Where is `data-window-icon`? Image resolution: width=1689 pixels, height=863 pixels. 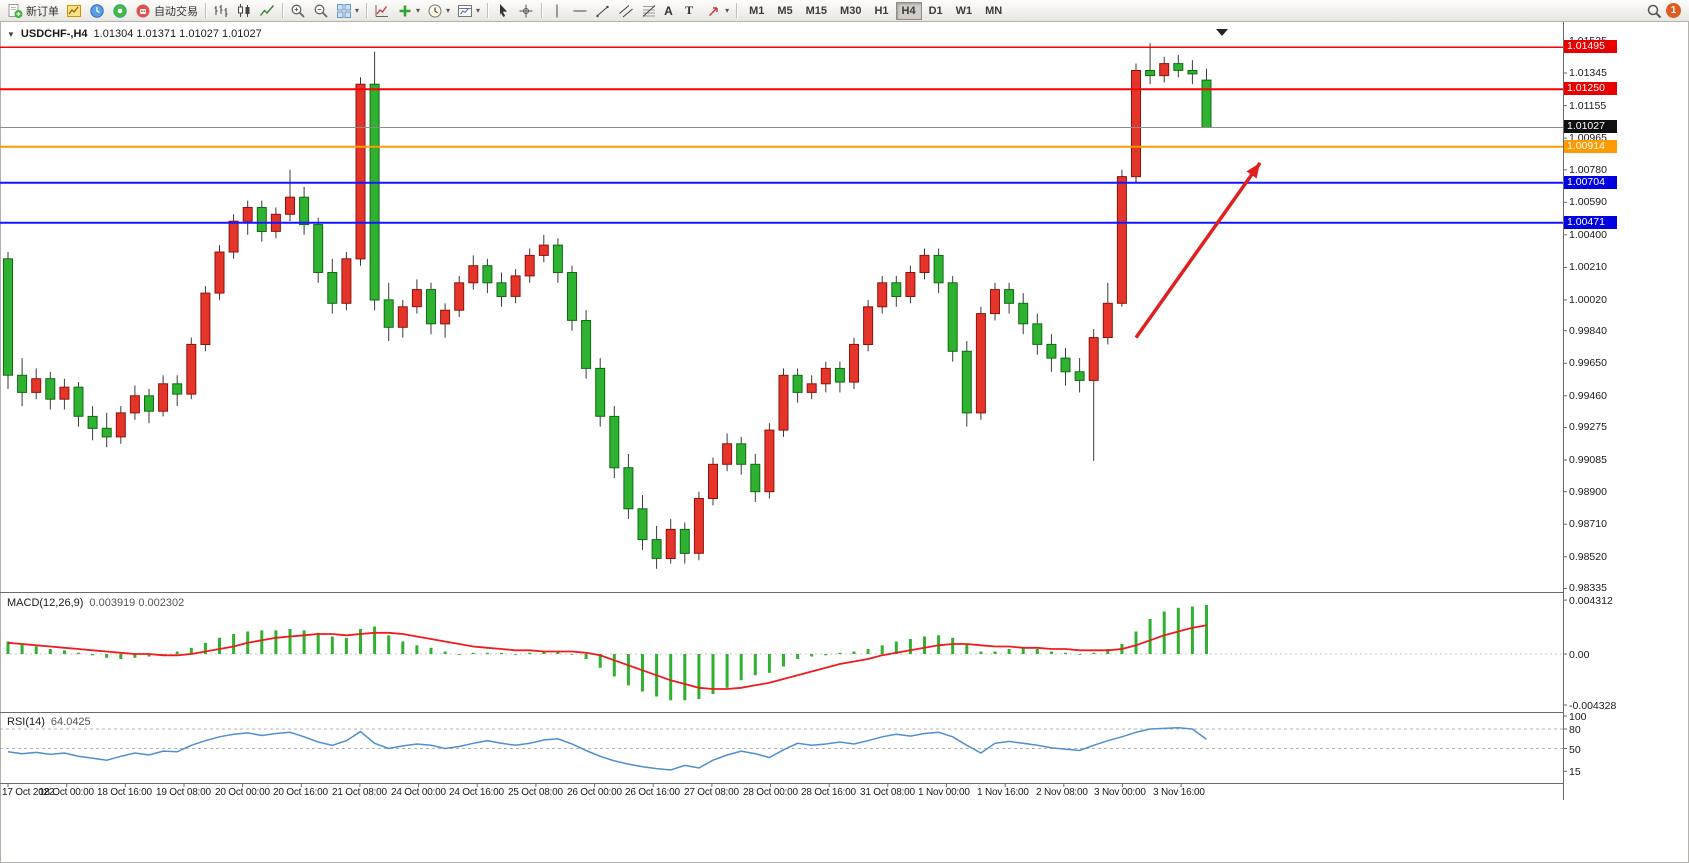
data-window-icon is located at coordinates (120, 11).